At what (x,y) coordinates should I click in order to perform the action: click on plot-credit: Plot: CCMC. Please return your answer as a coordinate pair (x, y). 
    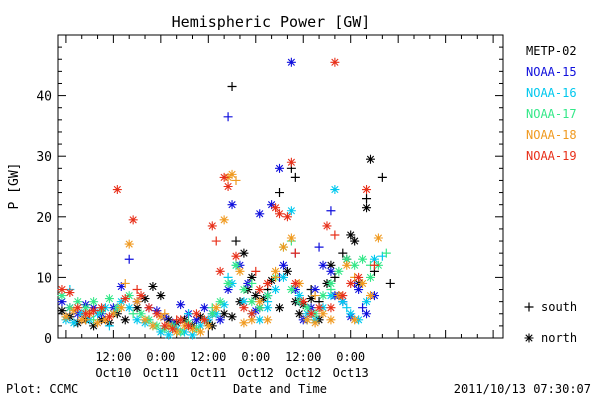
    Looking at the image, I should click on (42, 389).